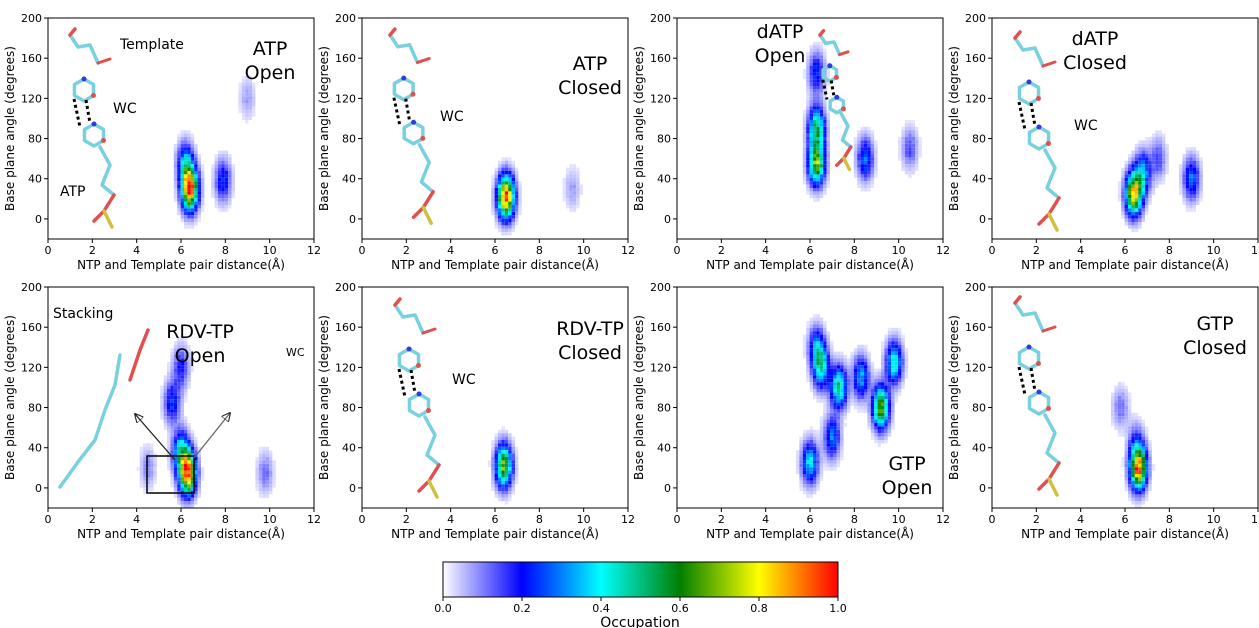 This screenshot has width=1259, height=628. Describe the element at coordinates (1029, 347) in the screenshot. I see `atom-n` at that location.